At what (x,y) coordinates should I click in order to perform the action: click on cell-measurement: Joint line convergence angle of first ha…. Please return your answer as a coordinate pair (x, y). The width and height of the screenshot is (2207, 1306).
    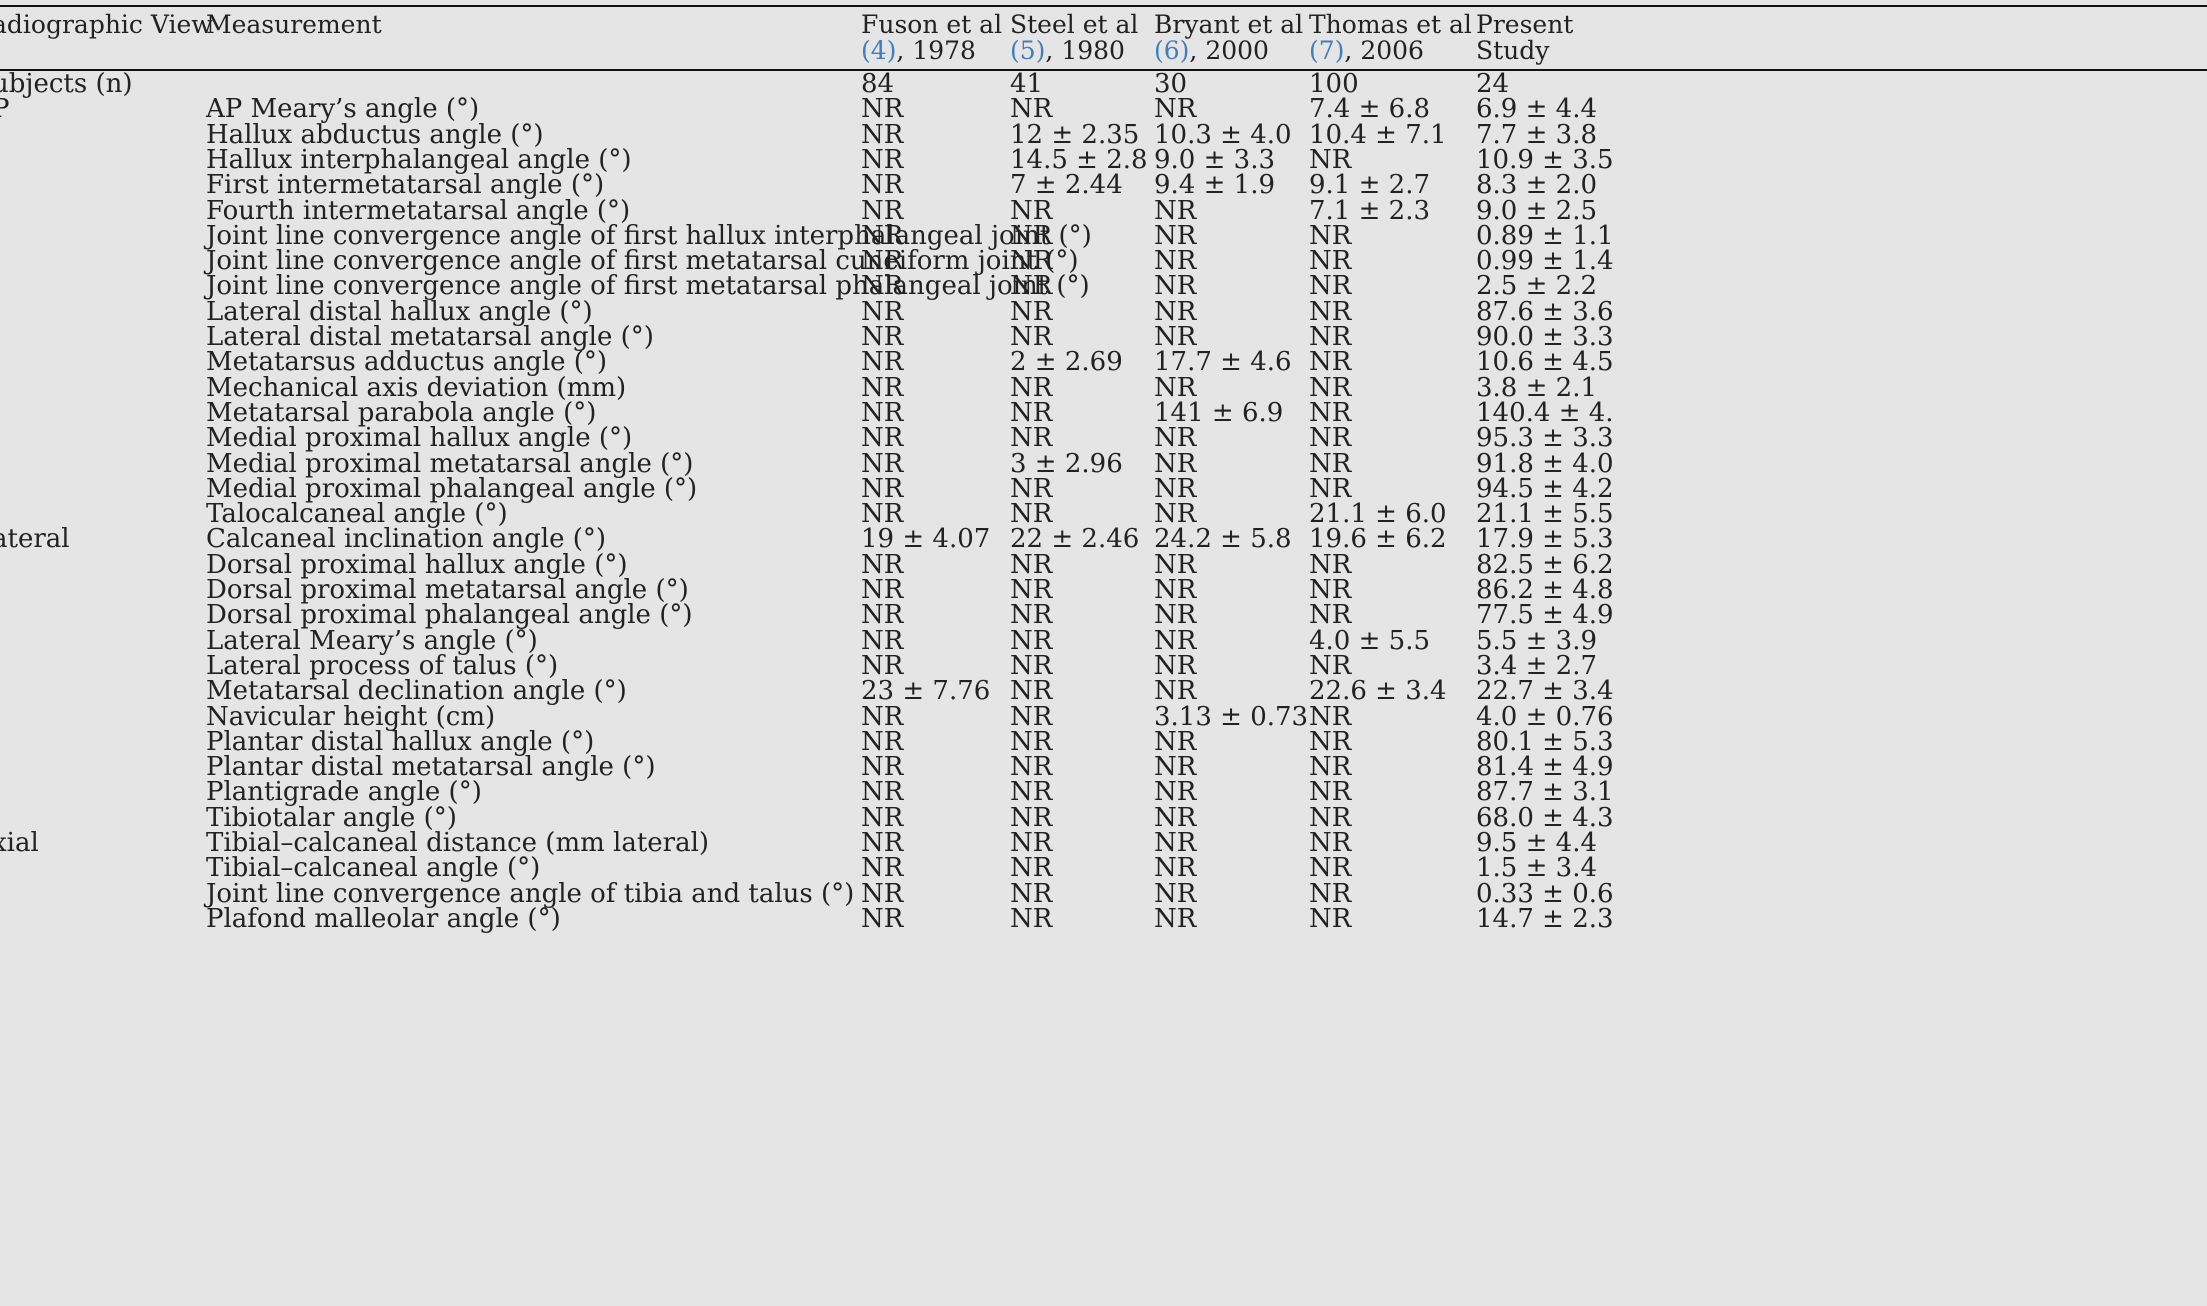
    Looking at the image, I should click on (649, 235).